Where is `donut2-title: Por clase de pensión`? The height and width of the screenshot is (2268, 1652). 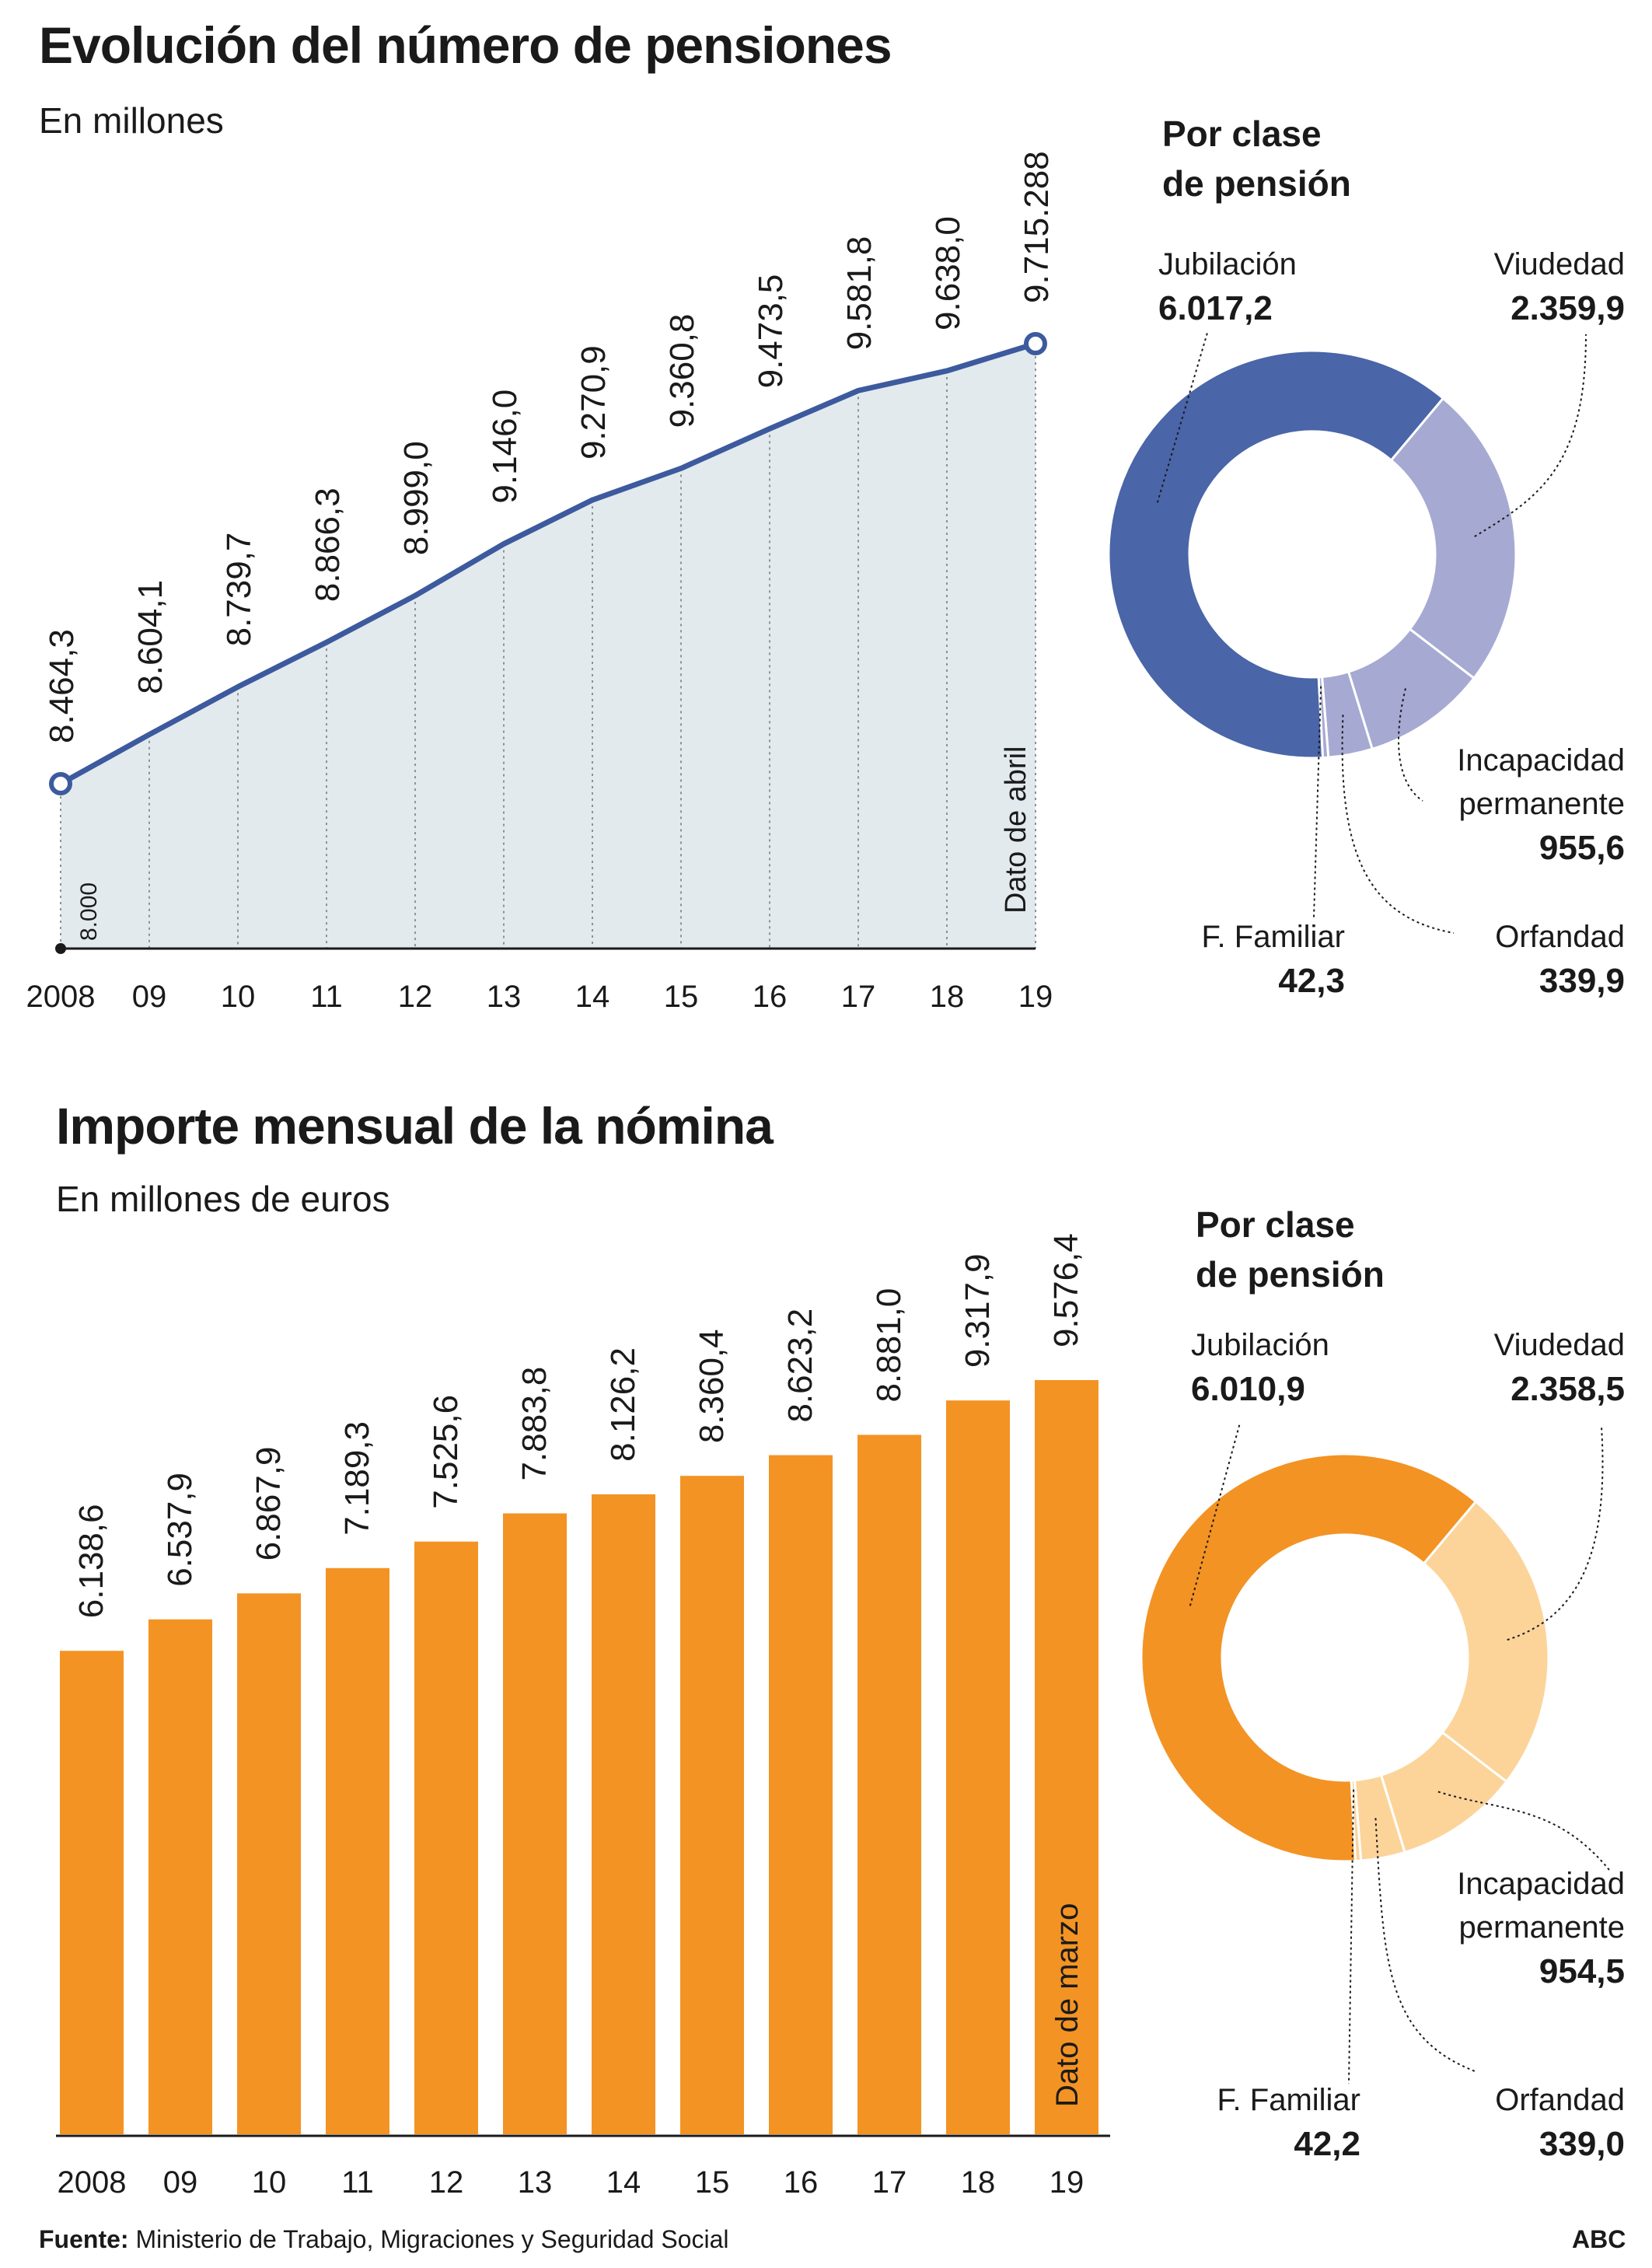
donut2-title: Por clase de pensión is located at coordinates (1290, 1249).